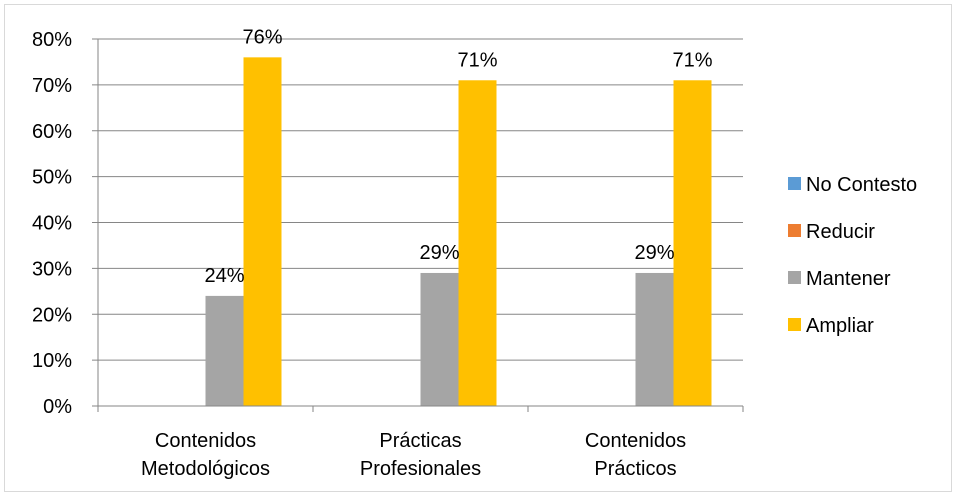  What do you see at coordinates (52, 315) in the screenshot?
I see `y-tick-label: 20%` at bounding box center [52, 315].